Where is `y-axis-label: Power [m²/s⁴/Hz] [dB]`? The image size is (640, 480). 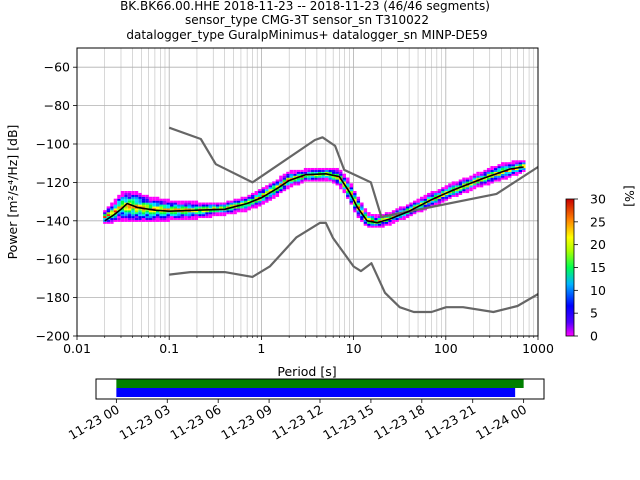 y-axis-label: Power [m²/s⁴/Hz] [dB] is located at coordinates (12, 192).